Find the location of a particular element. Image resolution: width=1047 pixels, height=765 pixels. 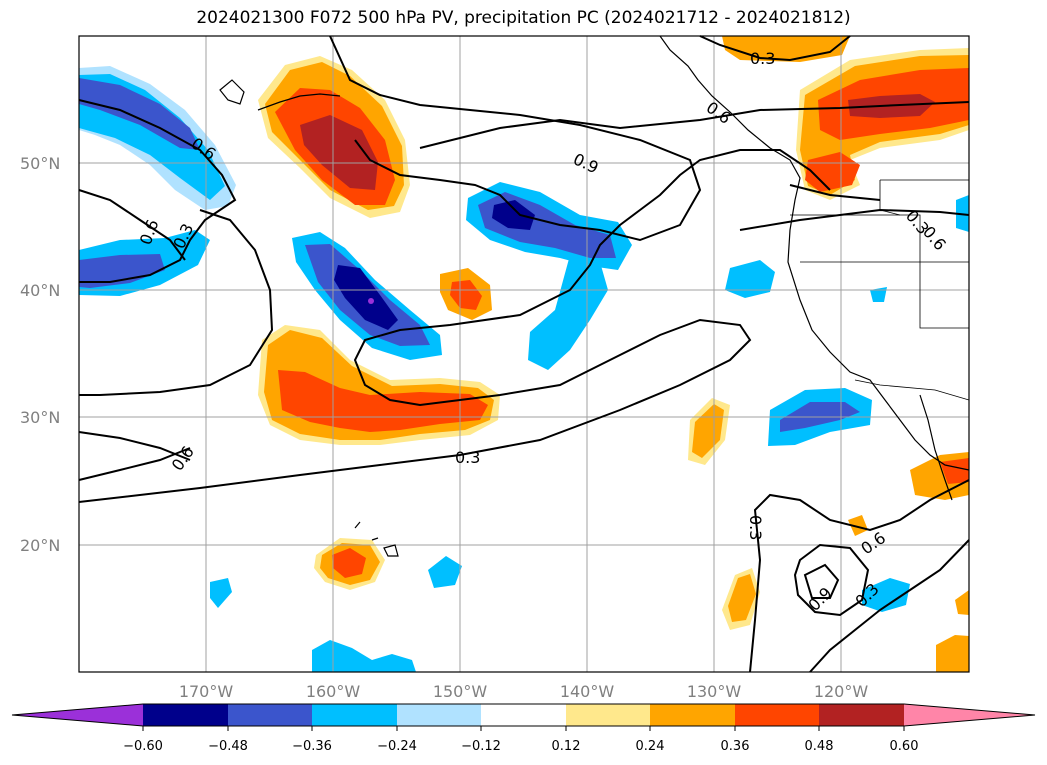

lon-label-170w: 170°W is located at coordinates (206, 691).